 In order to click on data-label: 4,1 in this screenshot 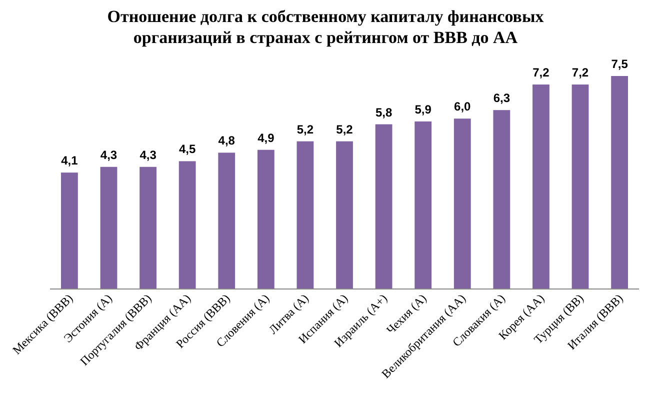, I will do `click(69, 161)`.